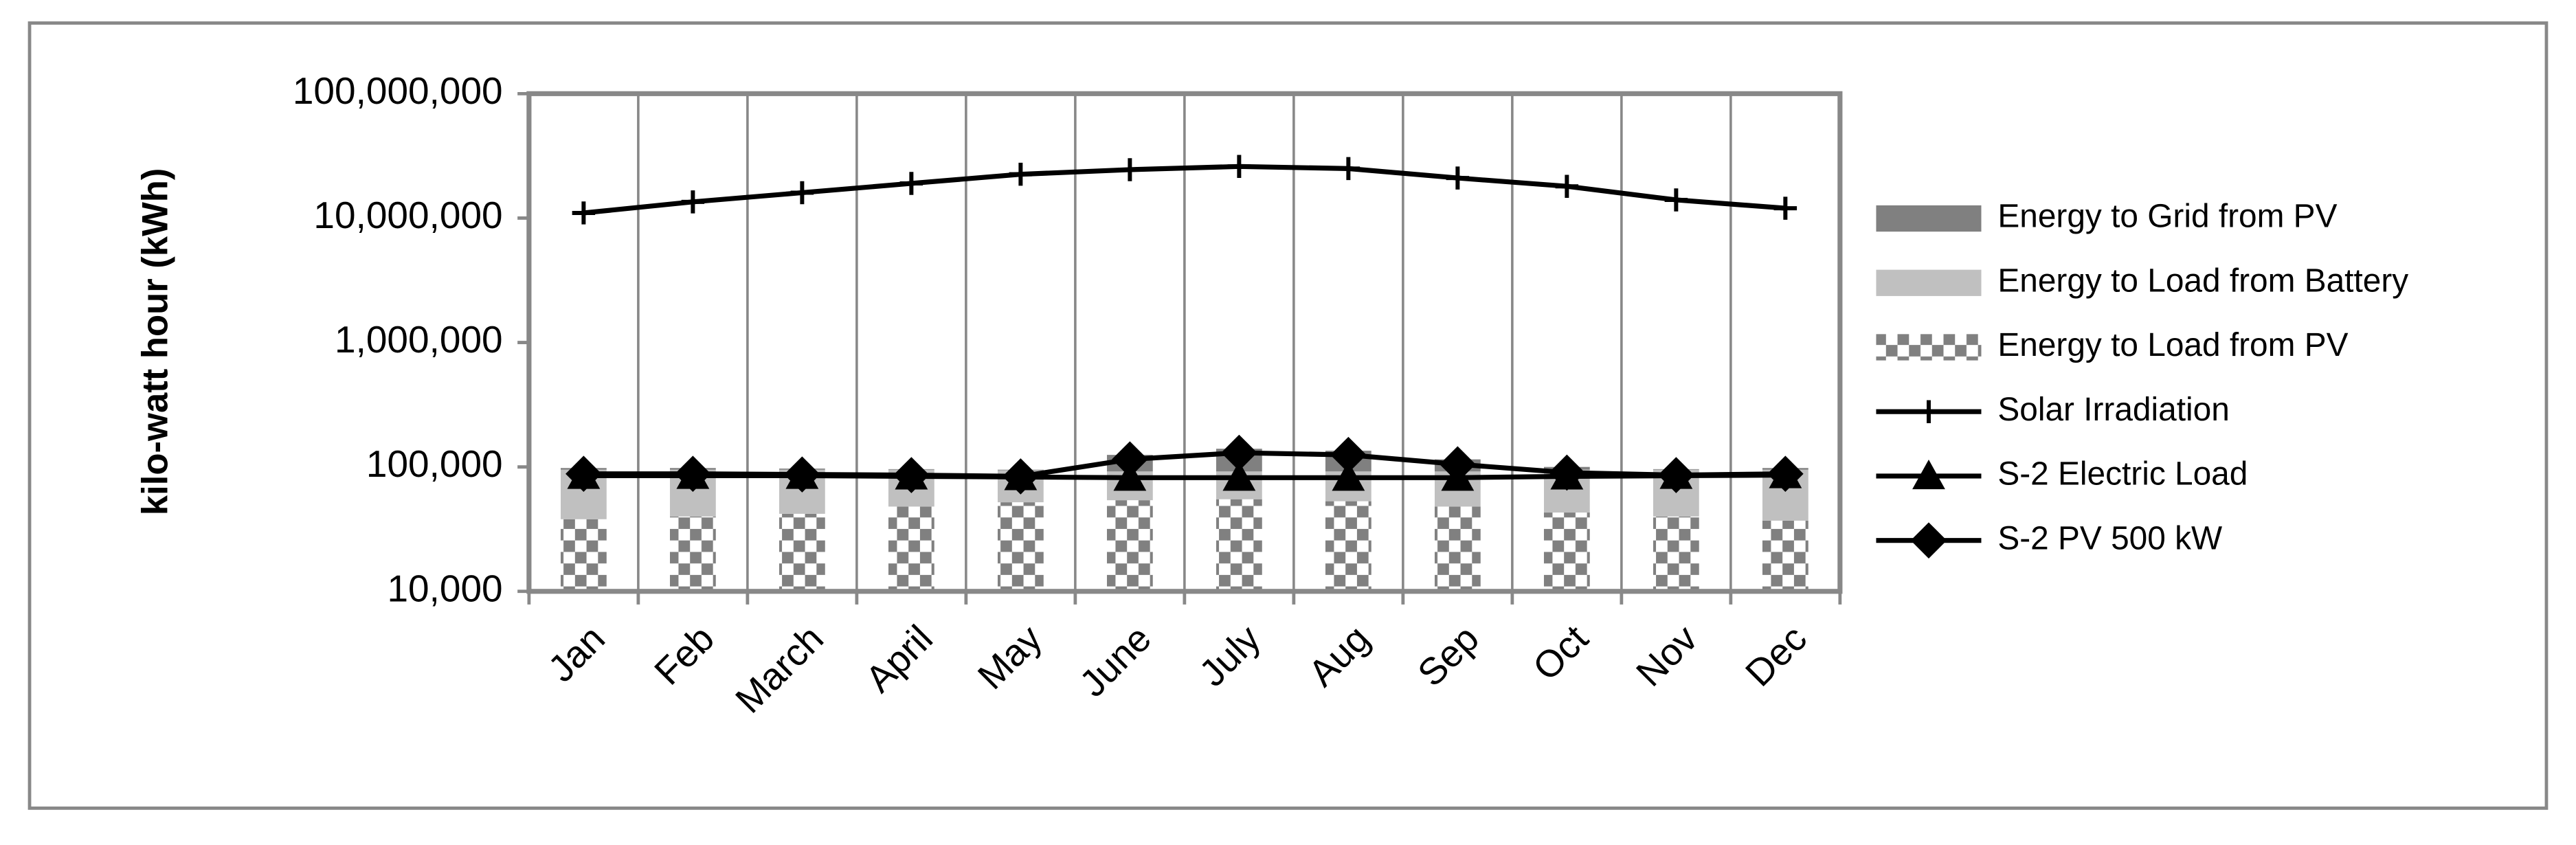 The width and height of the screenshot is (2576, 845). What do you see at coordinates (2122, 475) in the screenshot?
I see `legend-label: S-2 Electric Load` at bounding box center [2122, 475].